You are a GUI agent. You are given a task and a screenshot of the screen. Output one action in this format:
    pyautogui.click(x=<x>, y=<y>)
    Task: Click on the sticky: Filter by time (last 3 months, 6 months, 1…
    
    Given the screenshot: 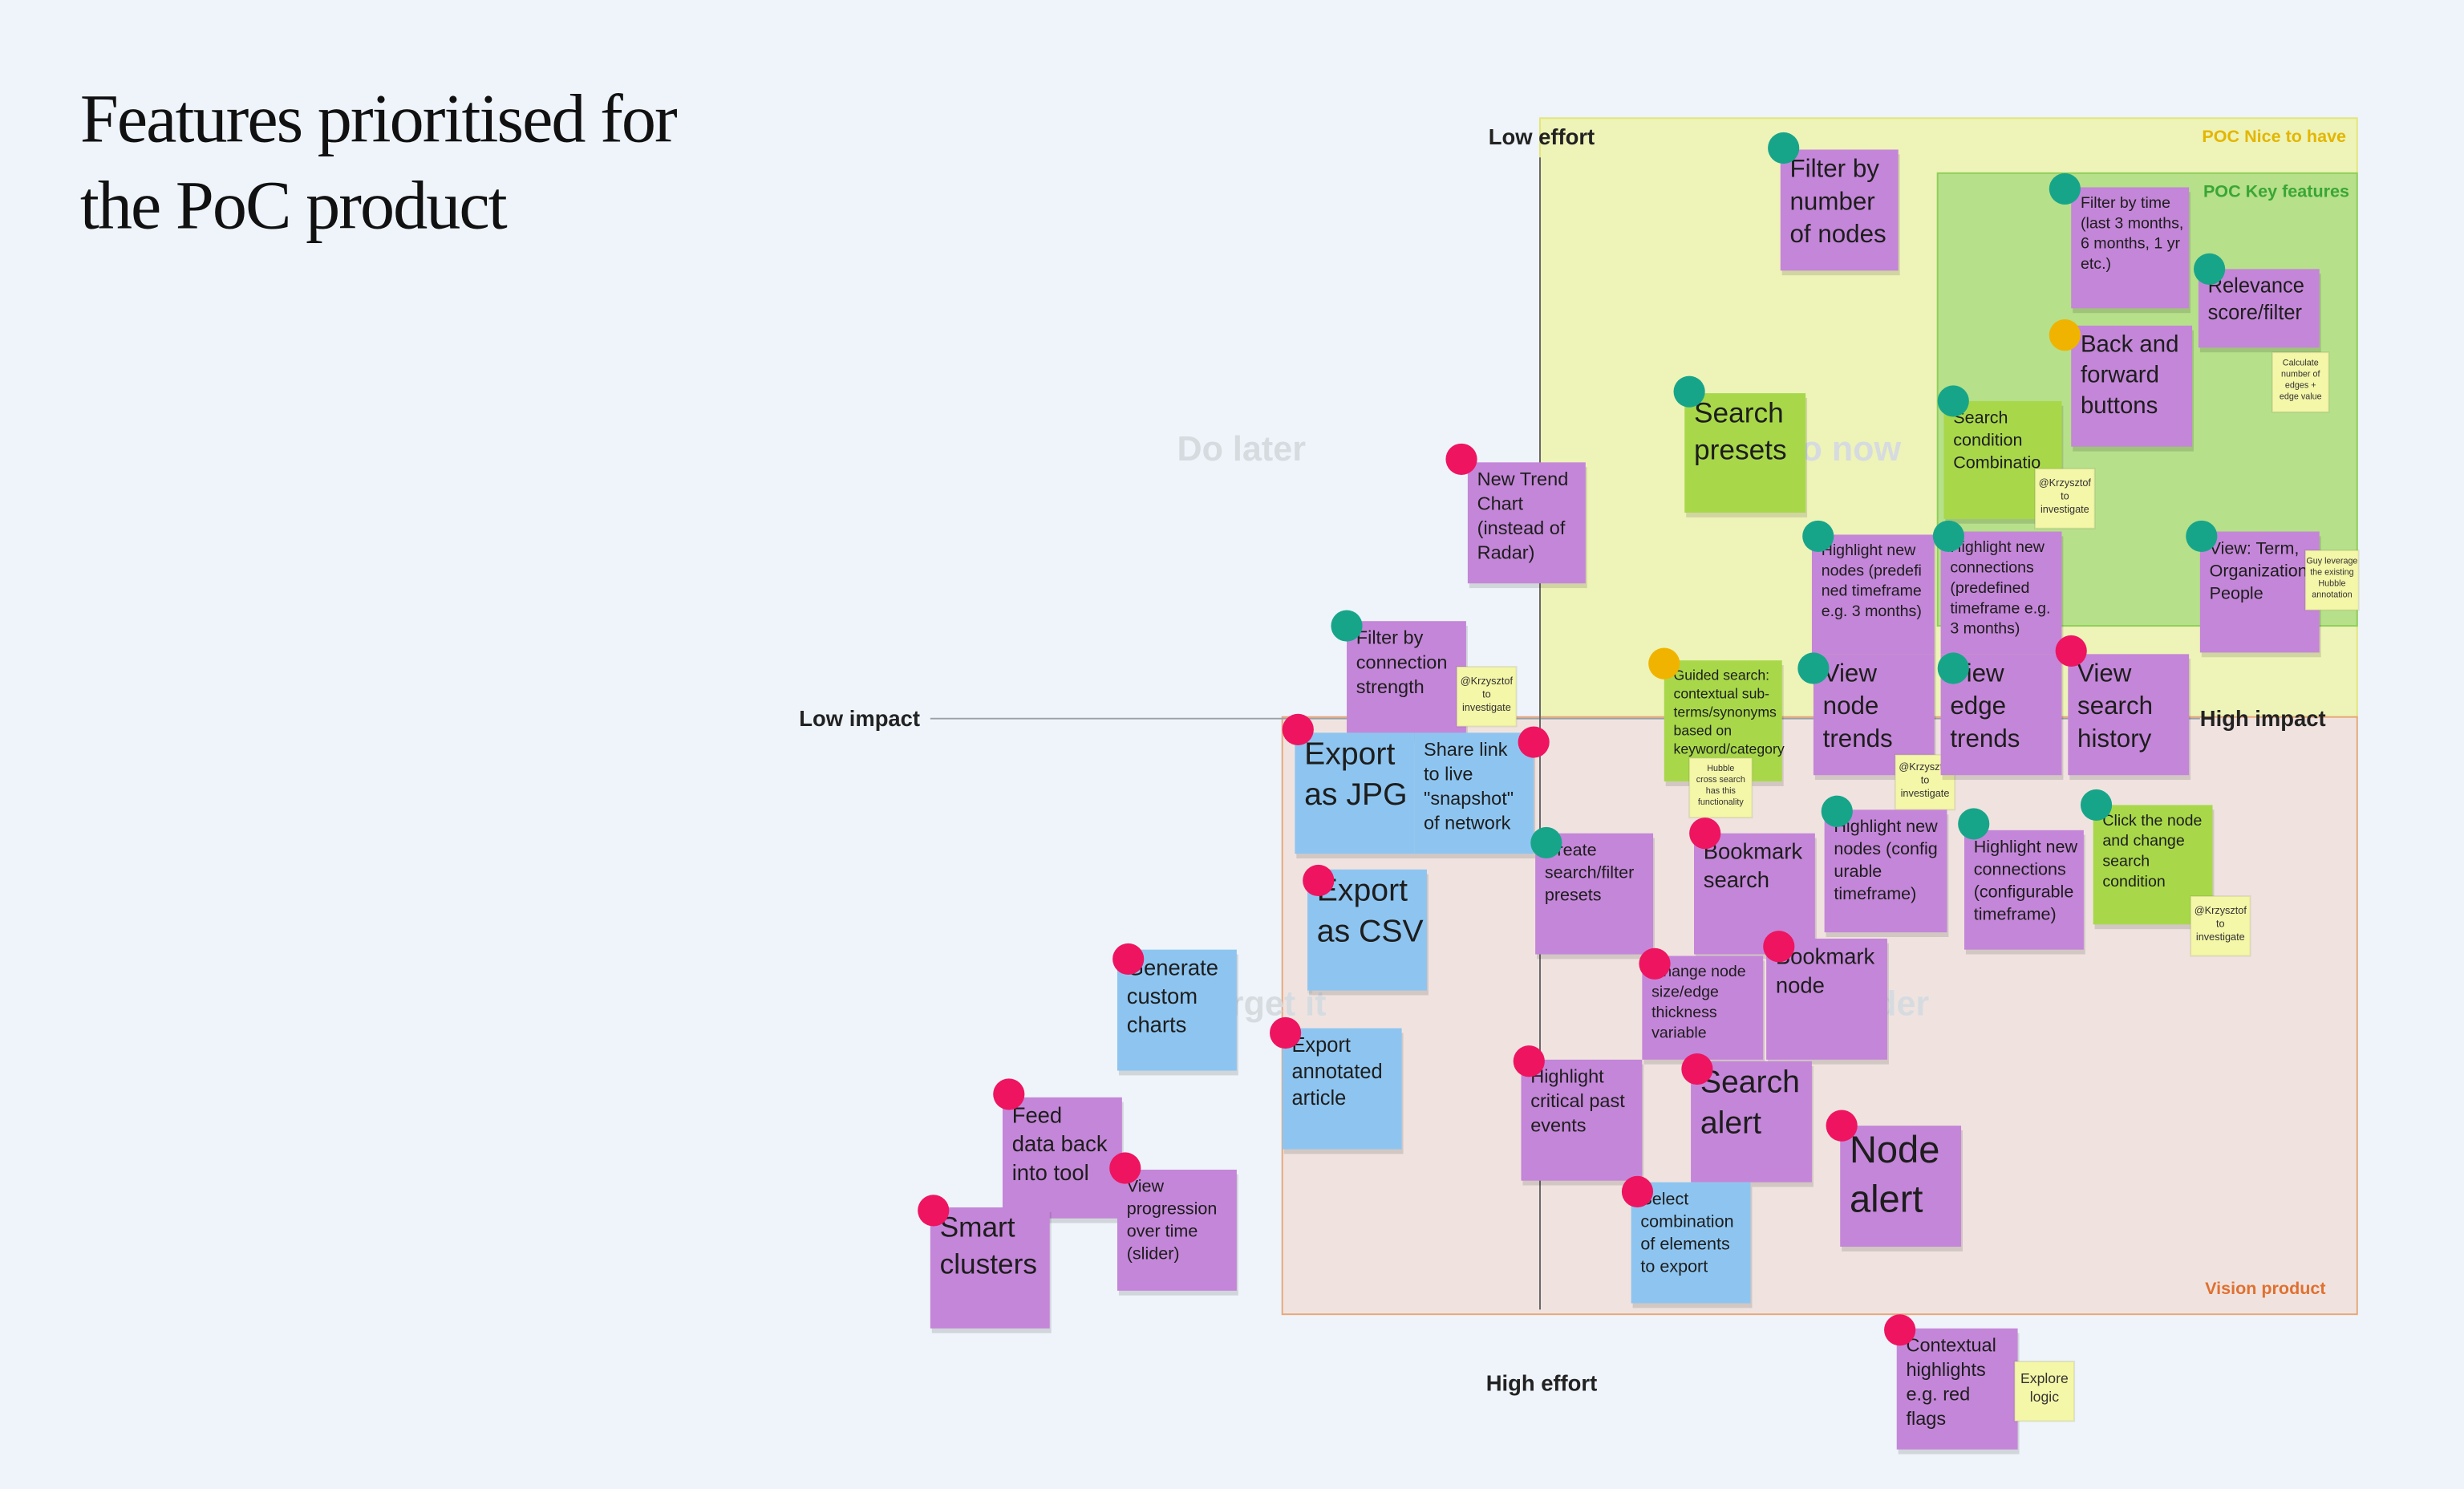 What is the action you would take?
    pyautogui.click(x=2120, y=243)
    